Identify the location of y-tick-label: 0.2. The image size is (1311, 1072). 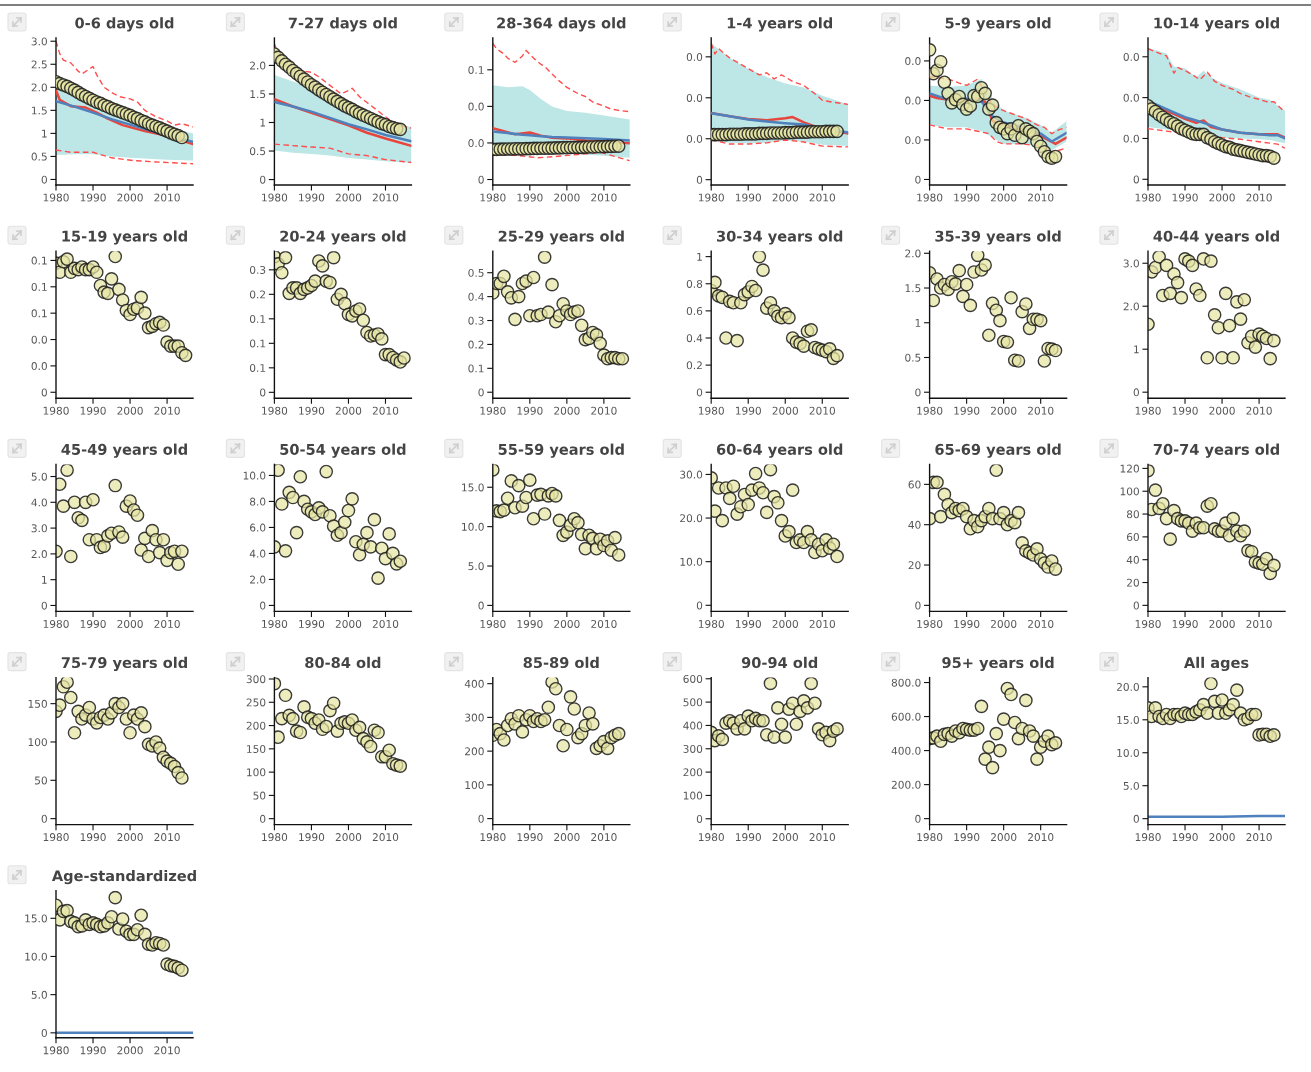
(257, 294).